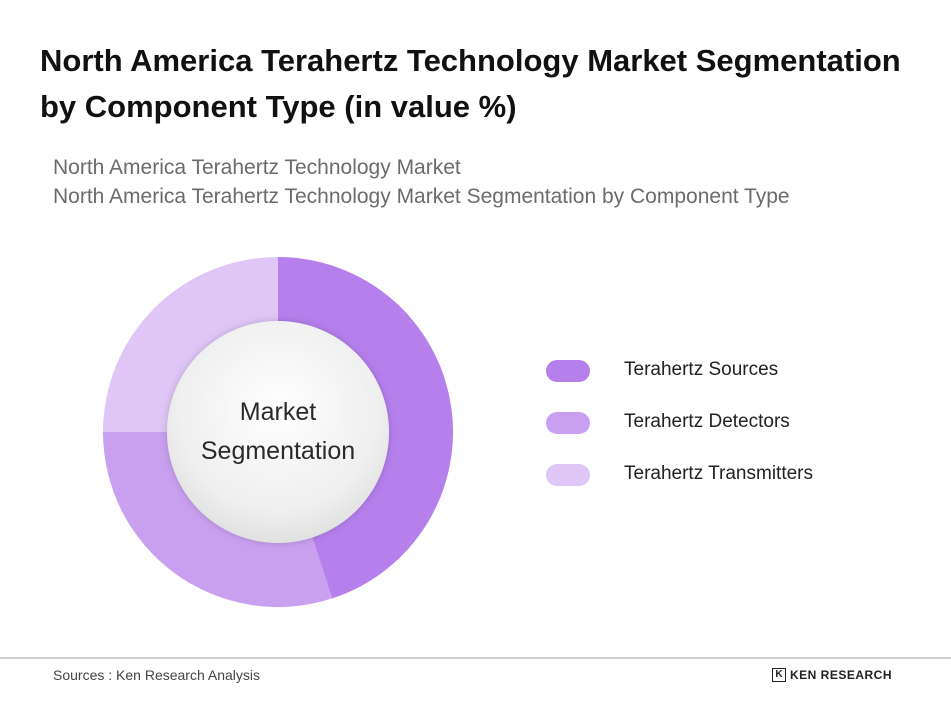  Describe the element at coordinates (475, 658) in the screenshot. I see `footer-divider` at that location.